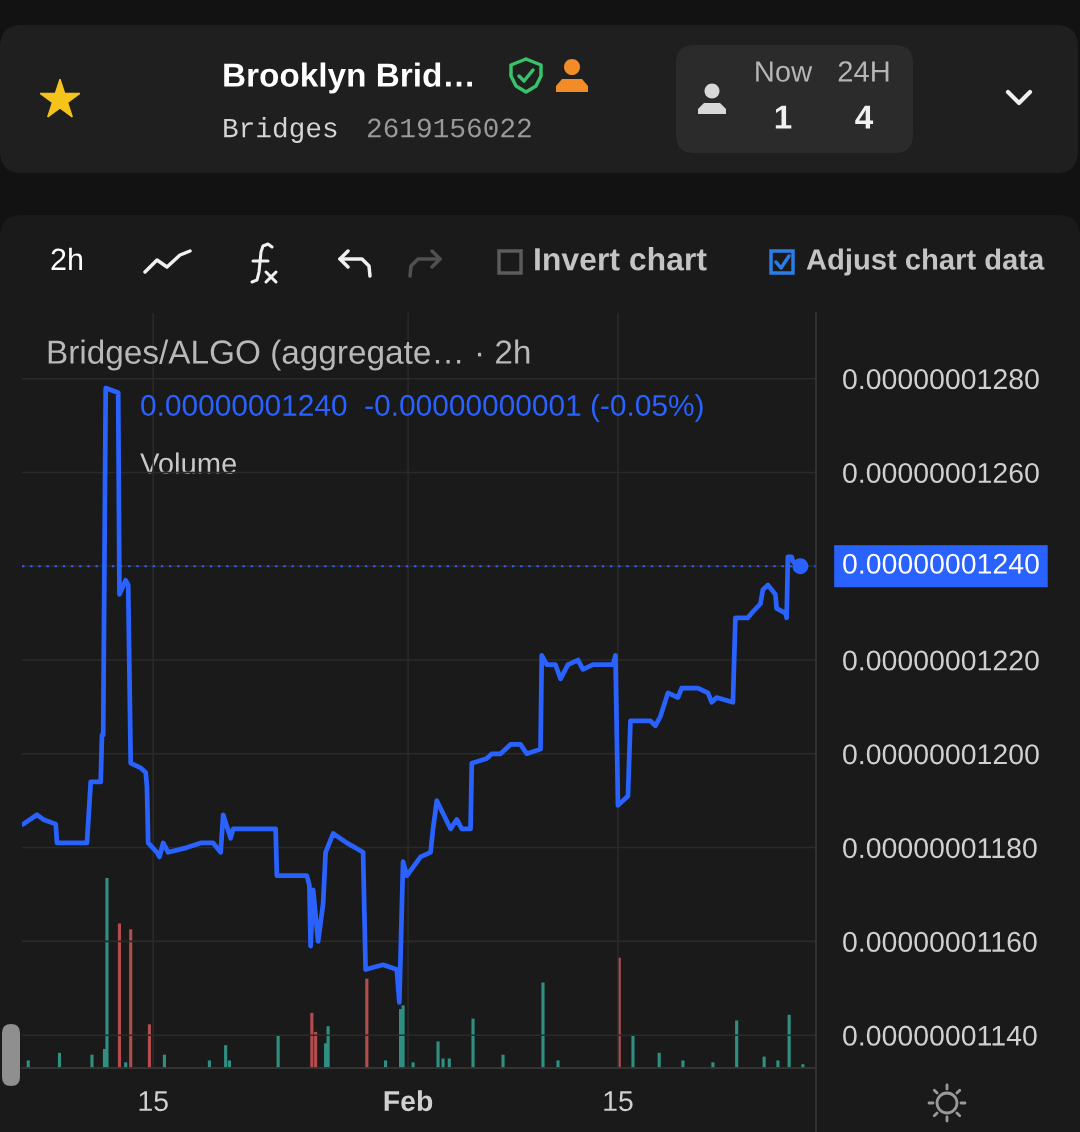 This screenshot has height=1132, width=1080. Describe the element at coordinates (408, 1101) in the screenshot. I see `x-tick-label: Feb` at that location.